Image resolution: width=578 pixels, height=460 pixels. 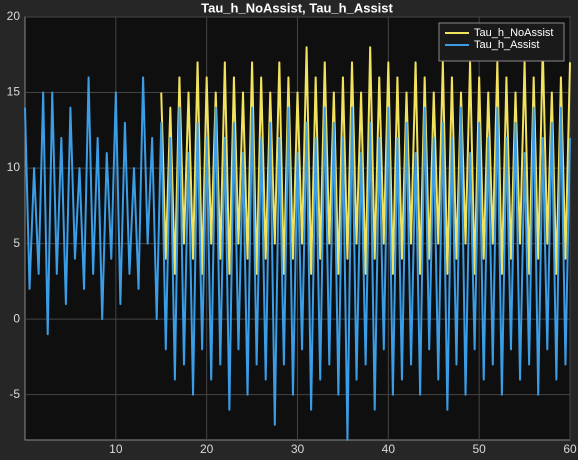 I want to click on legend-label: Tau_h_Assist, so click(x=506, y=45).